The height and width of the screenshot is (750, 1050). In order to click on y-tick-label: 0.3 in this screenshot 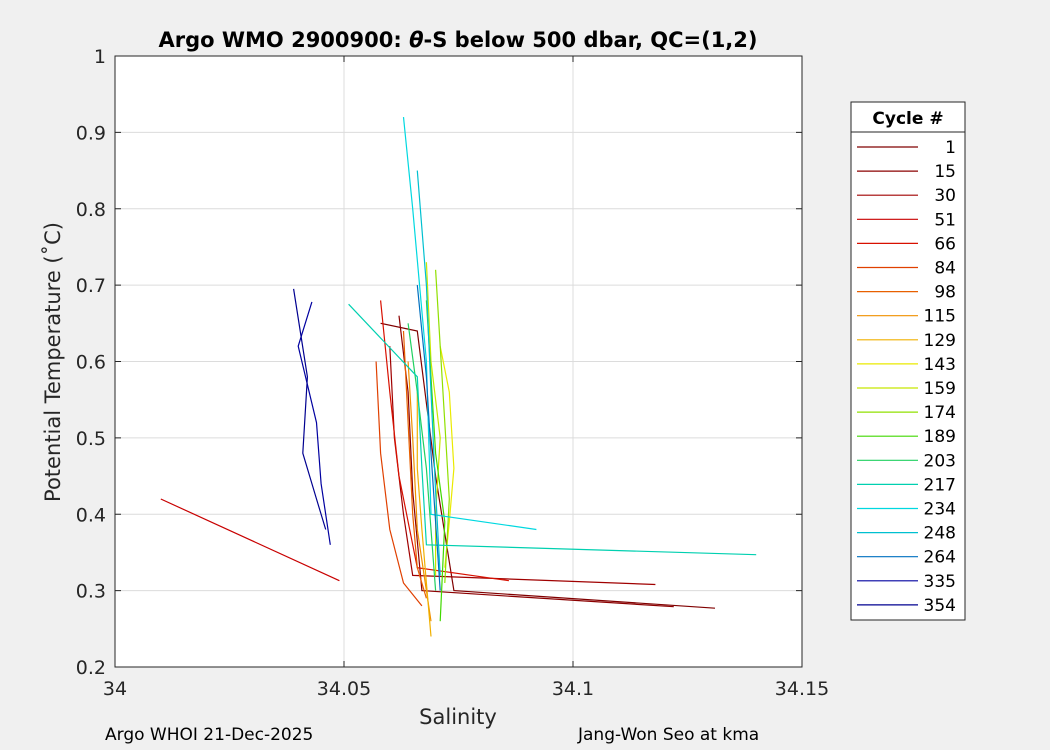, I will do `click(91, 592)`.